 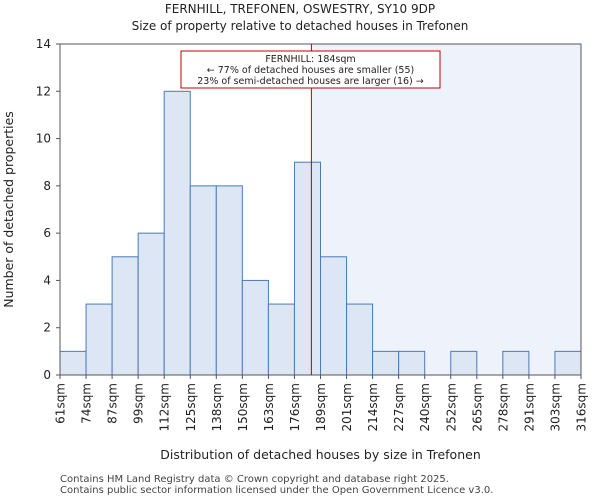 What do you see at coordinates (464, 363) in the screenshot?
I see `bar-252sqm` at bounding box center [464, 363].